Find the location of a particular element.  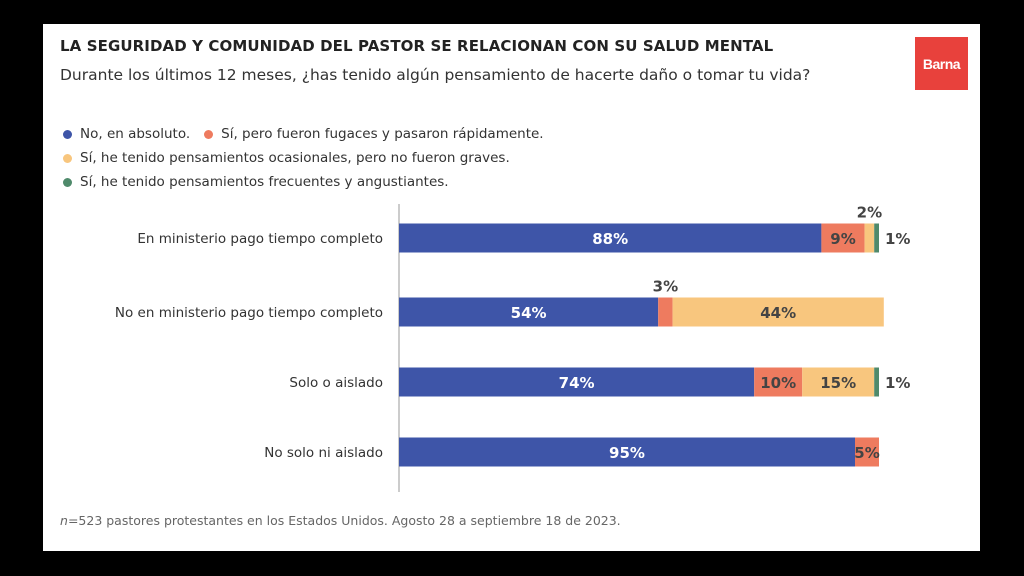

data-label: 95% is located at coordinates (627, 453).